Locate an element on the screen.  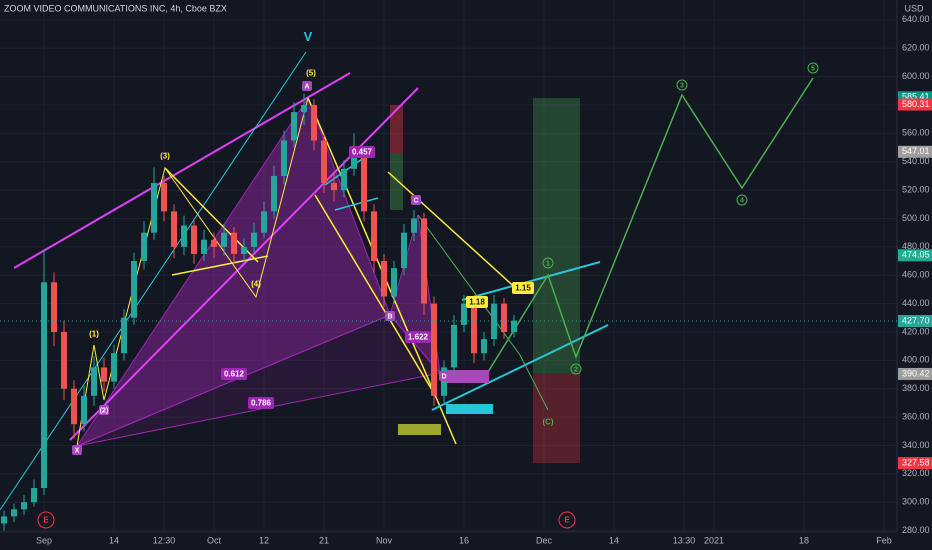
long-profit-zone is located at coordinates (556, 235).